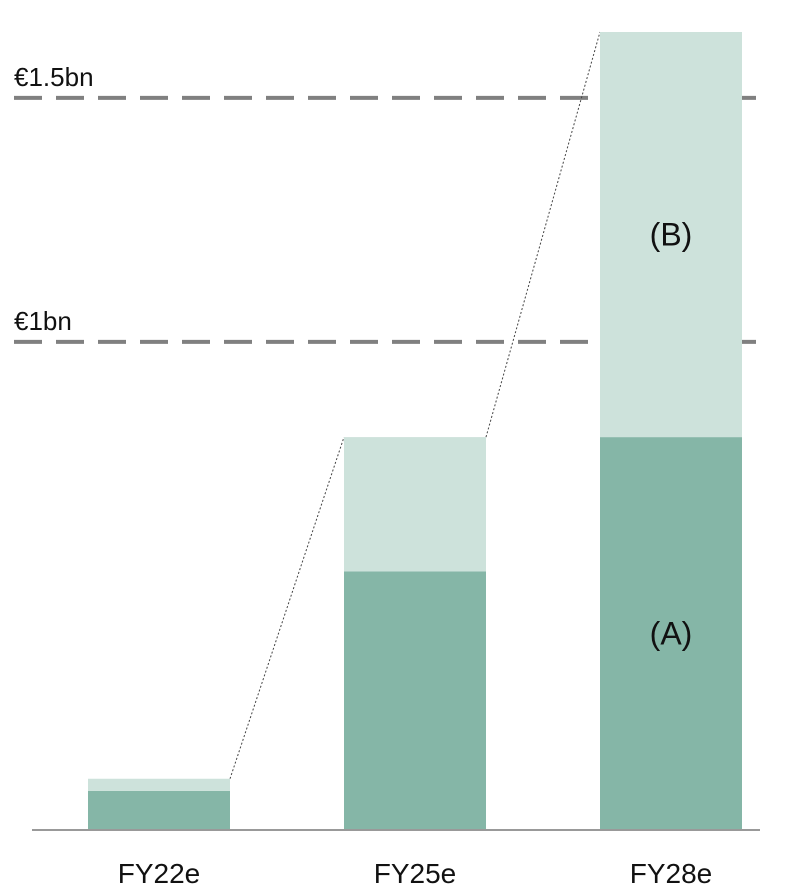 The height and width of the screenshot is (887, 790). Describe the element at coordinates (159, 810) in the screenshot. I see `bar-segment-a-fy22e` at that location.